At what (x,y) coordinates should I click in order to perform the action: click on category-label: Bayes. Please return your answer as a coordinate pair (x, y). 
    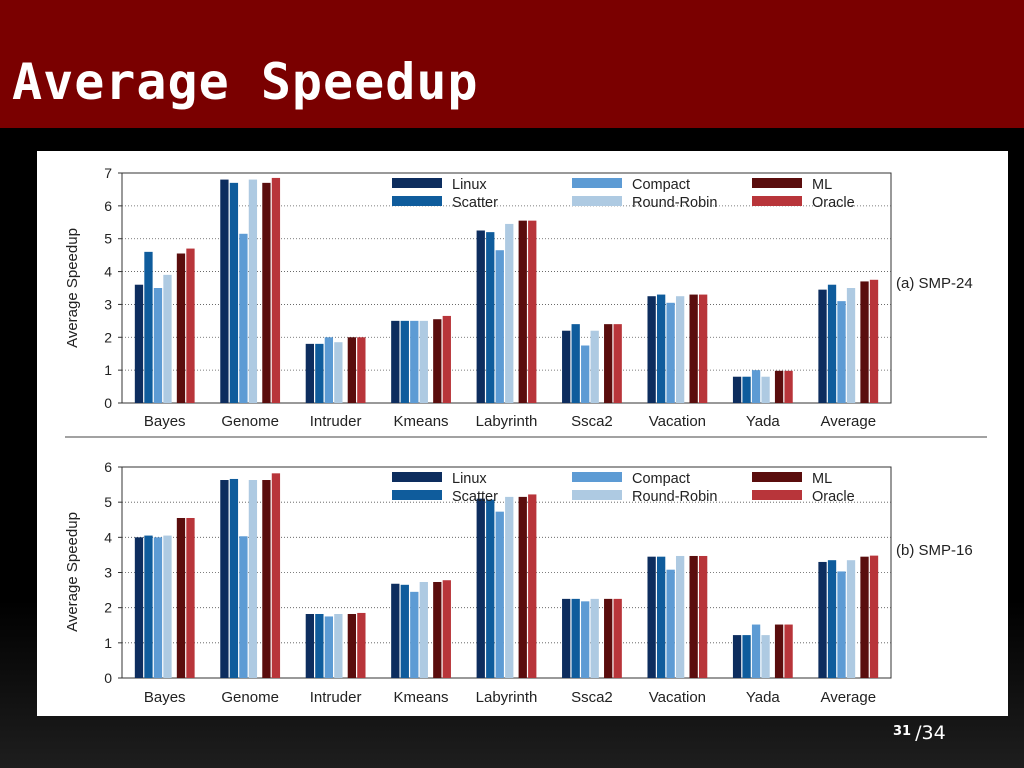
    Looking at the image, I should click on (165, 697).